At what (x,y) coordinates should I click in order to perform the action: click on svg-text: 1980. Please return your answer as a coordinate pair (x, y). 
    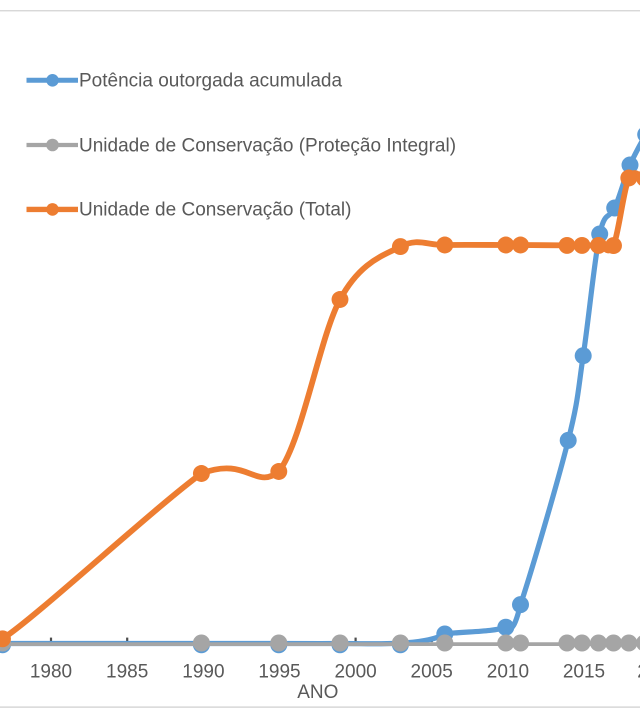
    Looking at the image, I should click on (51, 672).